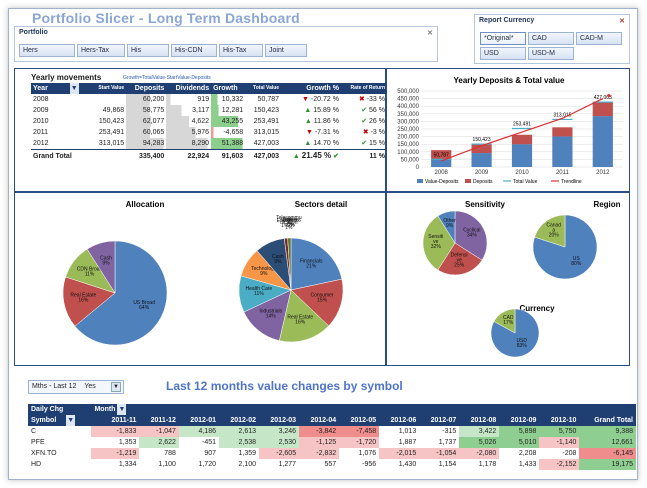 The image size is (647, 488). Describe the element at coordinates (279, 420) in the screenshot. I see `month-header: 2012-03` at that location.